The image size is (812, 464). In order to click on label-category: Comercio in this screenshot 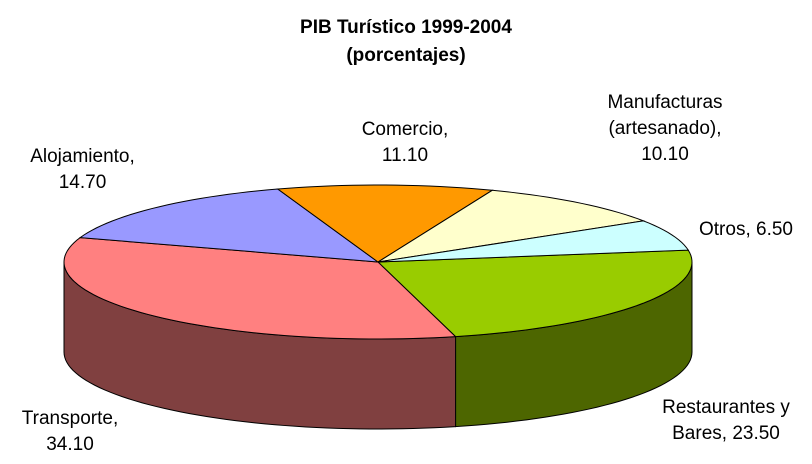, I will do `click(402, 129)`.